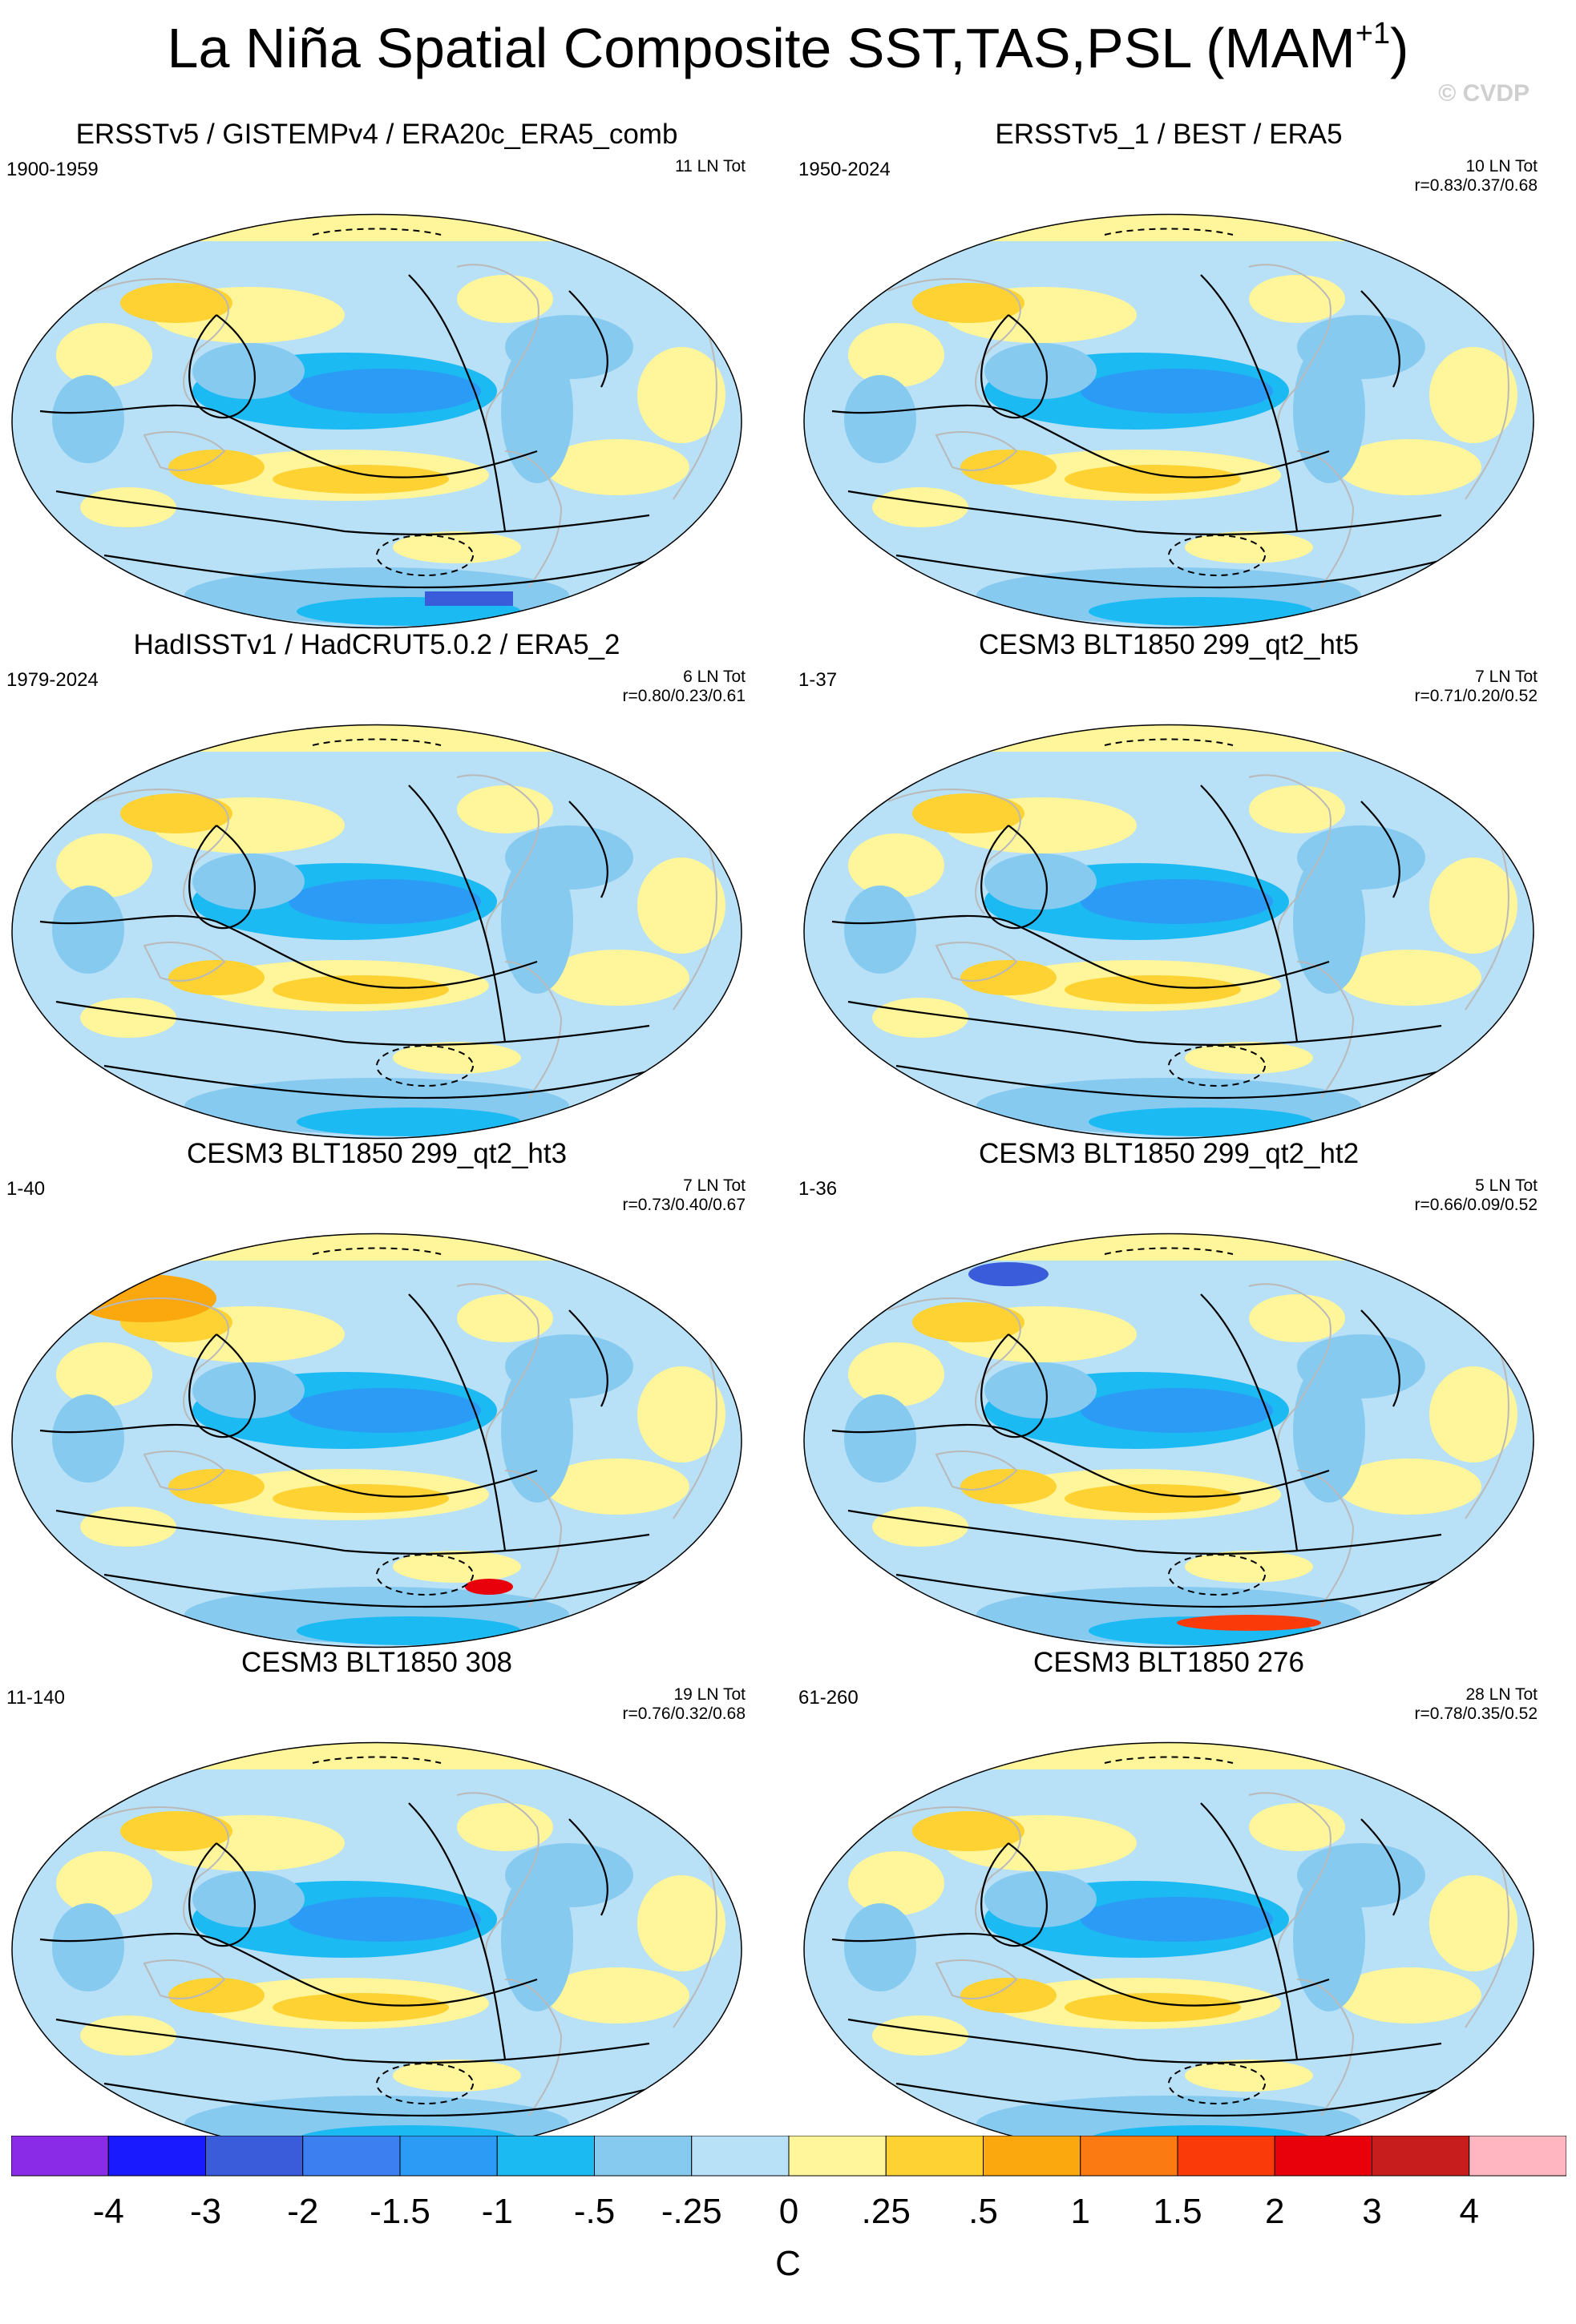  I want to click on colorbar-tick-label: -2, so click(303, 2211).